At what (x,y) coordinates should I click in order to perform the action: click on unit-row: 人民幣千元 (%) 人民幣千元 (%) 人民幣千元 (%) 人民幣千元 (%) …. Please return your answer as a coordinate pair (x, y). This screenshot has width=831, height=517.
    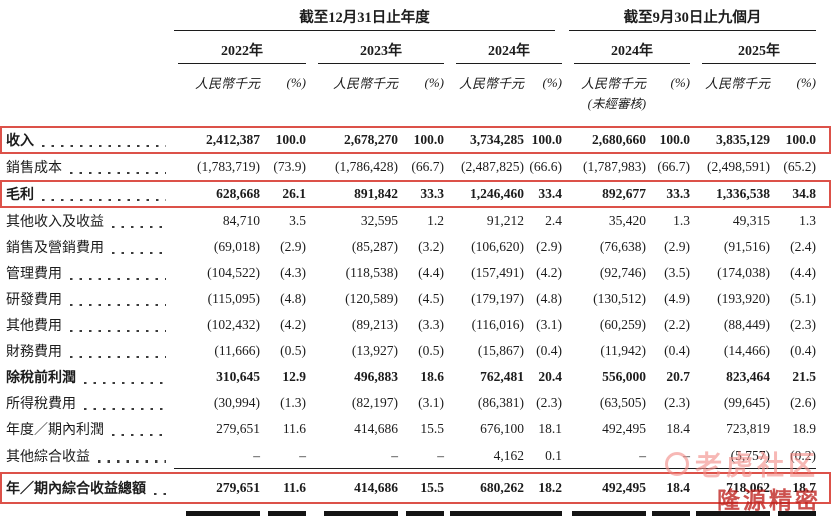
    Looking at the image, I should click on (415, 82).